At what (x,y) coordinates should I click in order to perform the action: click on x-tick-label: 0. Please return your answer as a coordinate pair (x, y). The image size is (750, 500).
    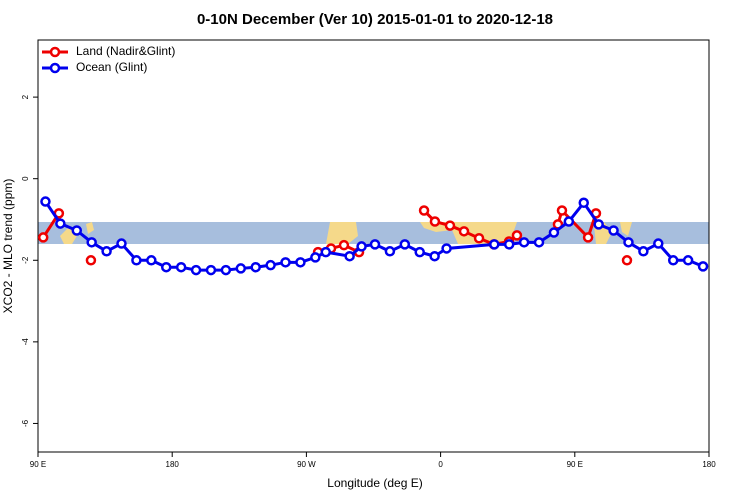
    Looking at the image, I should click on (440, 464).